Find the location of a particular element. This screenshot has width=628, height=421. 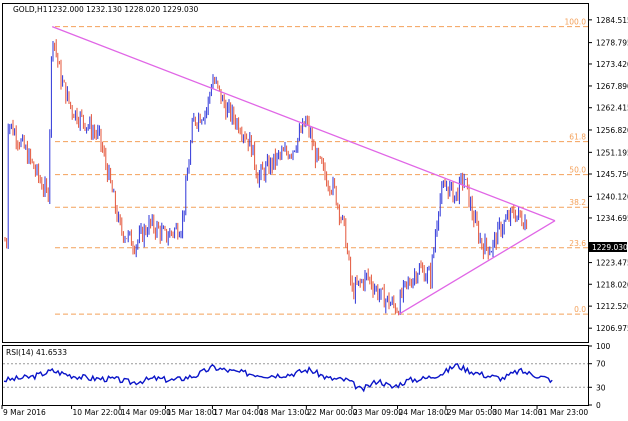

price-tick-label: 1284.515 is located at coordinates (612, 20).